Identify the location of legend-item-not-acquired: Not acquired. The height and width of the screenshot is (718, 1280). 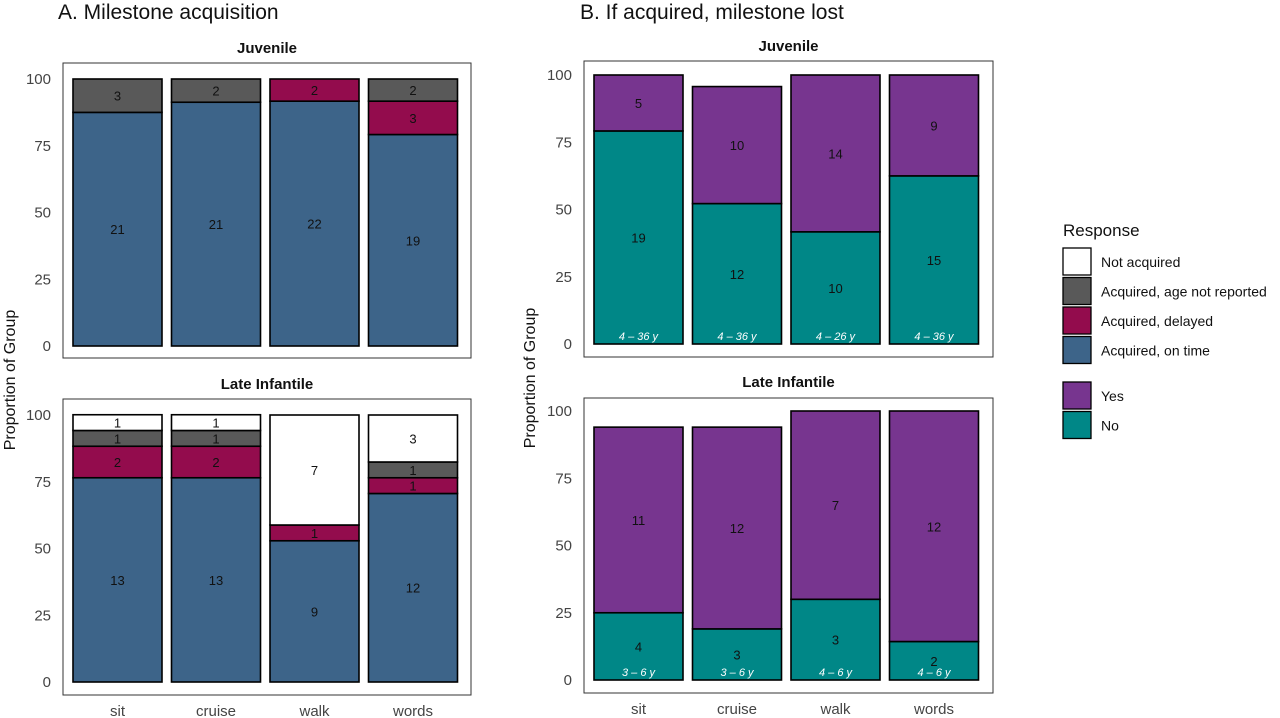
(1121, 261).